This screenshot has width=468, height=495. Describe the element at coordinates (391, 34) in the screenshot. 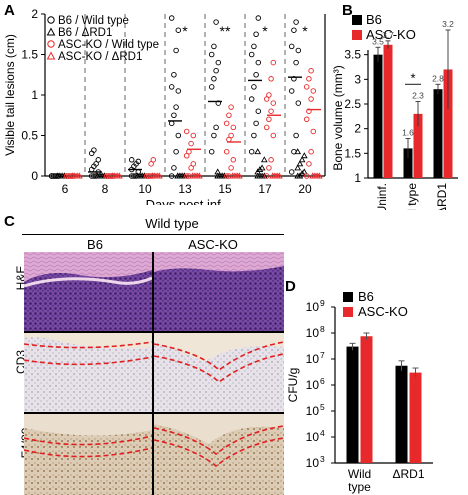

I see `legend-label-b: ASC-KO` at that location.